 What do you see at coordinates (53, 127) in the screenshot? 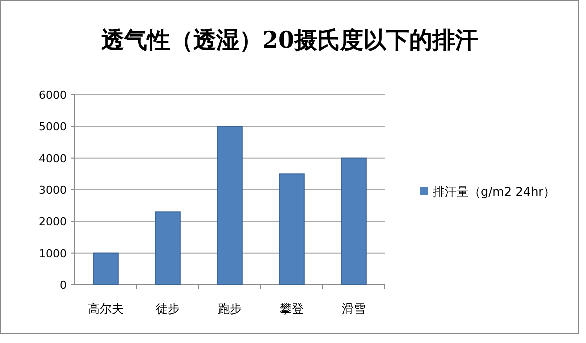
I see `y-tick-label: 5000` at bounding box center [53, 127].